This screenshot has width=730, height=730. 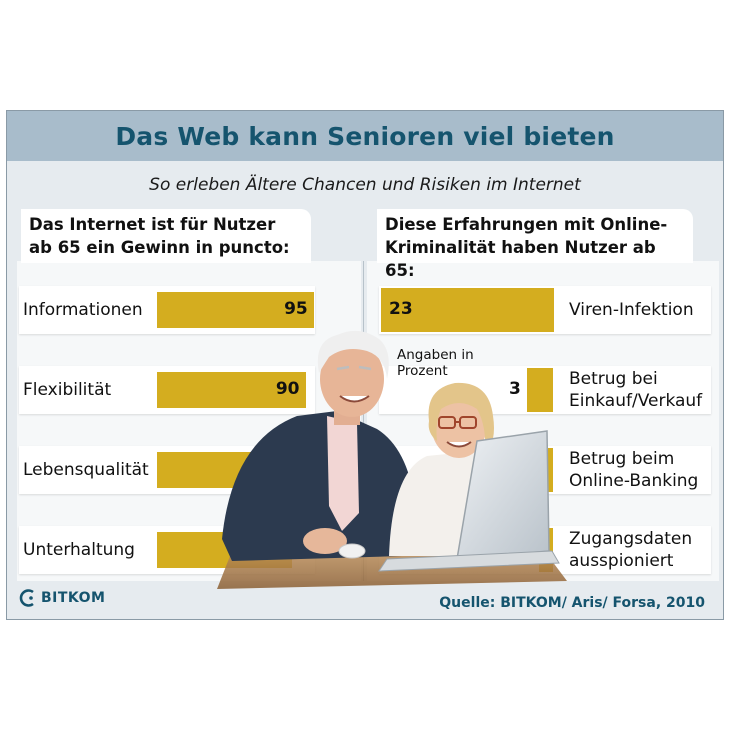 I want to click on right-bar-value: 1, so click(x=527, y=549).